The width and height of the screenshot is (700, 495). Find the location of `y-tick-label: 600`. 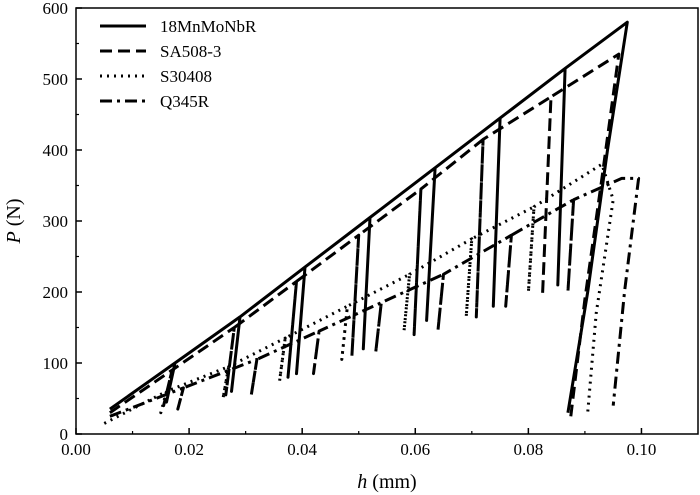

y-tick-label: 600 is located at coordinates (56, 9).